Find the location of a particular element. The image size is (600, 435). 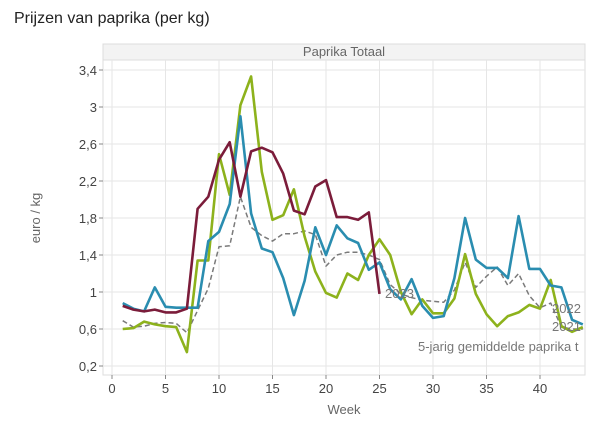

x-axis-label: Week is located at coordinates (344, 409).